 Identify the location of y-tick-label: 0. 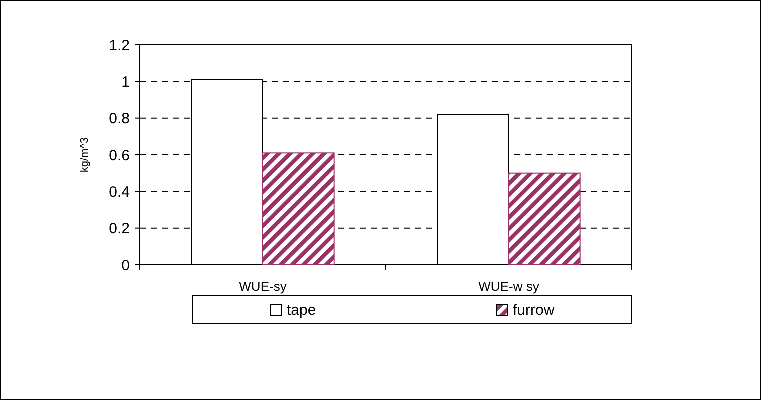
(126, 265).